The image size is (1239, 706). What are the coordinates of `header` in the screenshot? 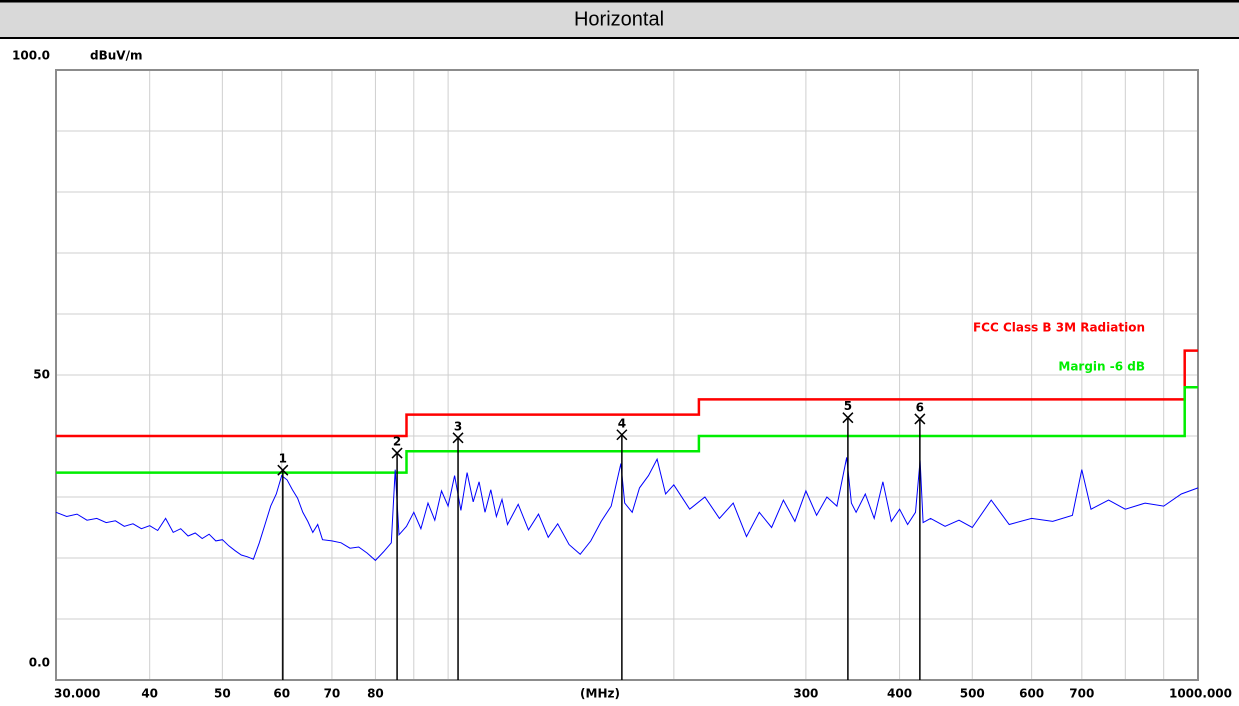 It's located at (619, 19).